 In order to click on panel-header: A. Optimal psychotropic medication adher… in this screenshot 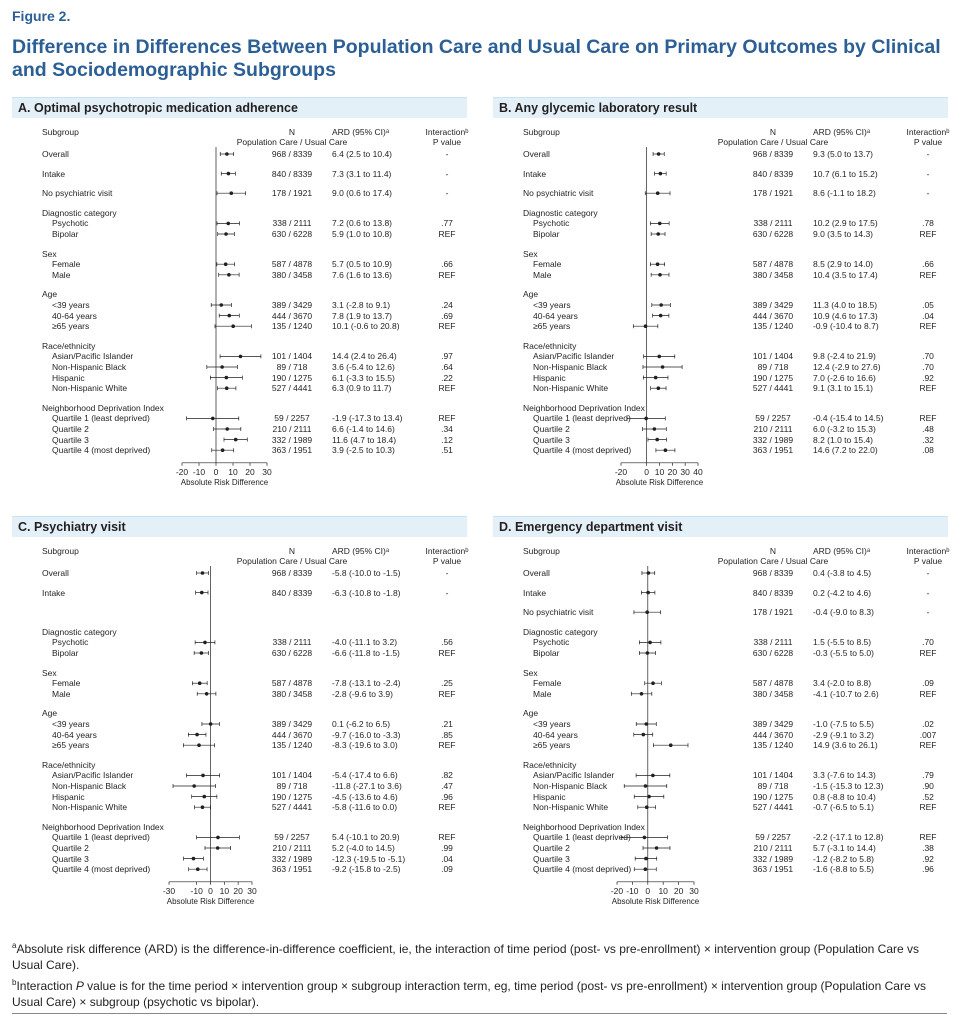, I will do `click(239, 107)`.